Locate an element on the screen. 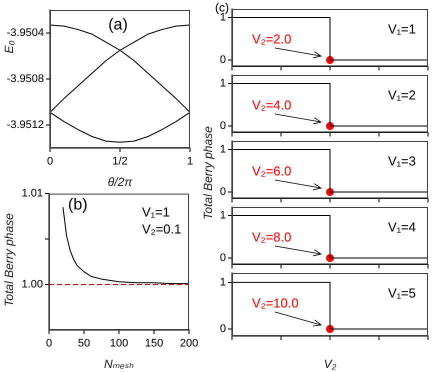  annotation: V₁=3 is located at coordinates (402, 161).